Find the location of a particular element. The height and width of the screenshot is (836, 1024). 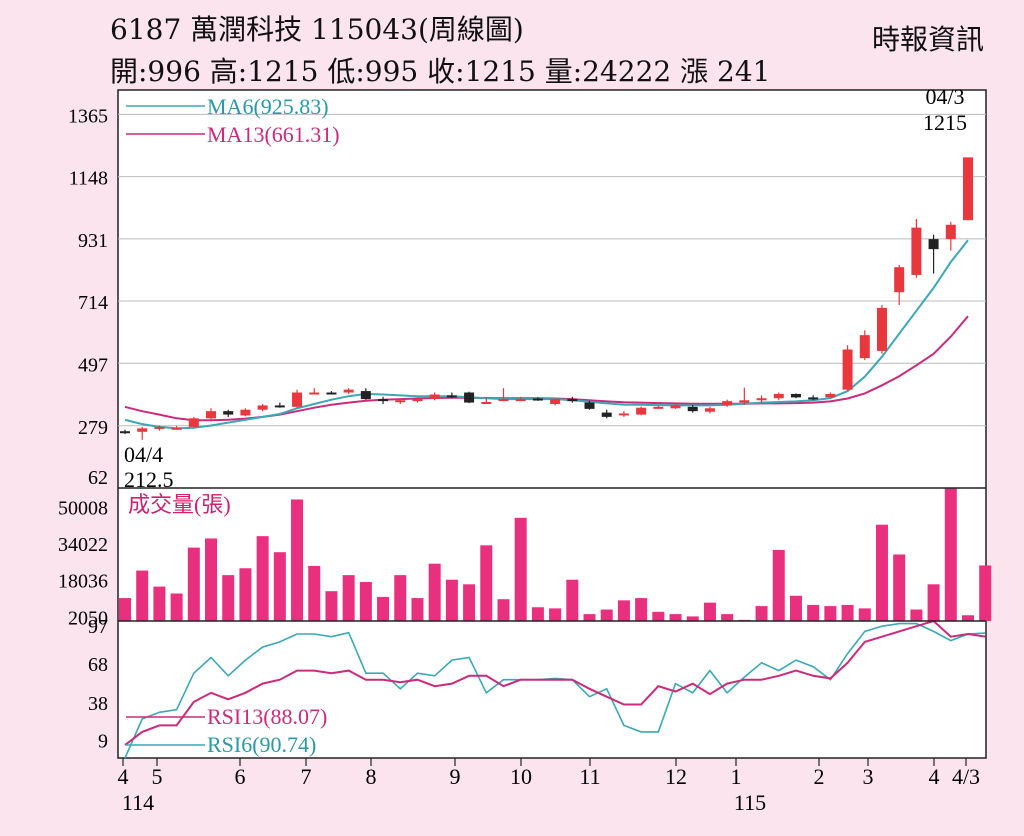

chart-title: 6187 萬潤科技 115043(周線圖) is located at coordinates (317, 29).